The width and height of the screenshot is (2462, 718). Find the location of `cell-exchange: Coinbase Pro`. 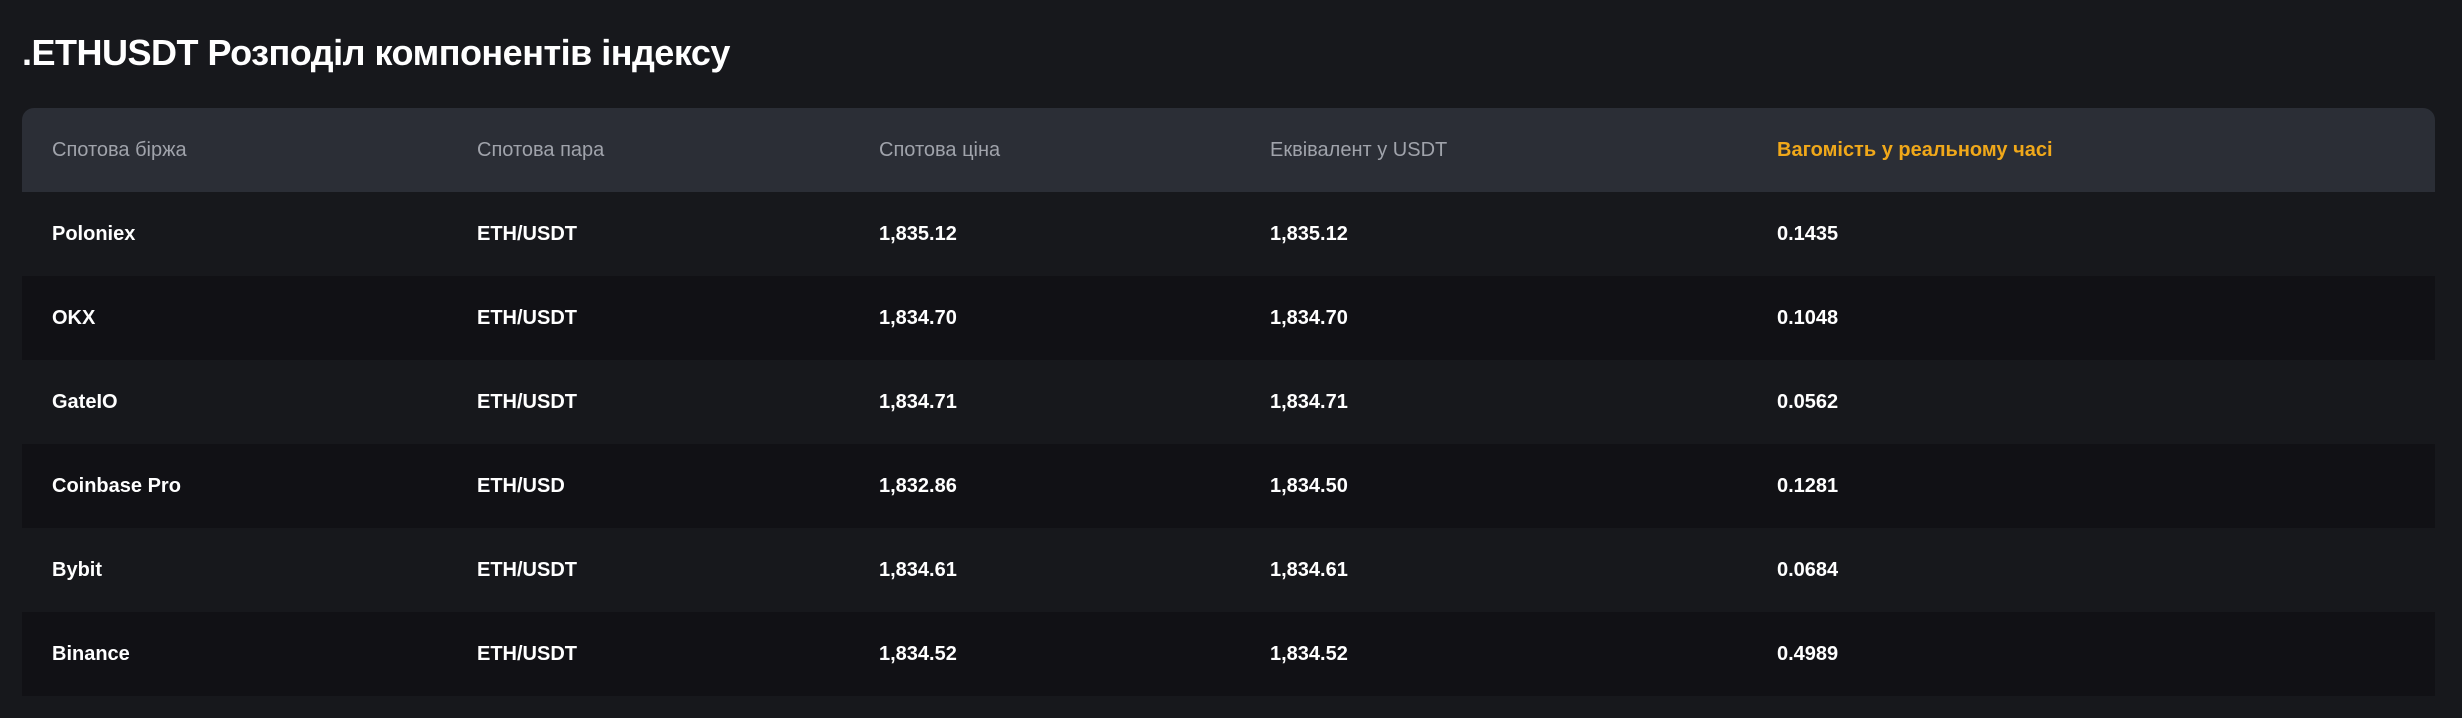

cell-exchange: Coinbase Pro is located at coordinates (116, 485).